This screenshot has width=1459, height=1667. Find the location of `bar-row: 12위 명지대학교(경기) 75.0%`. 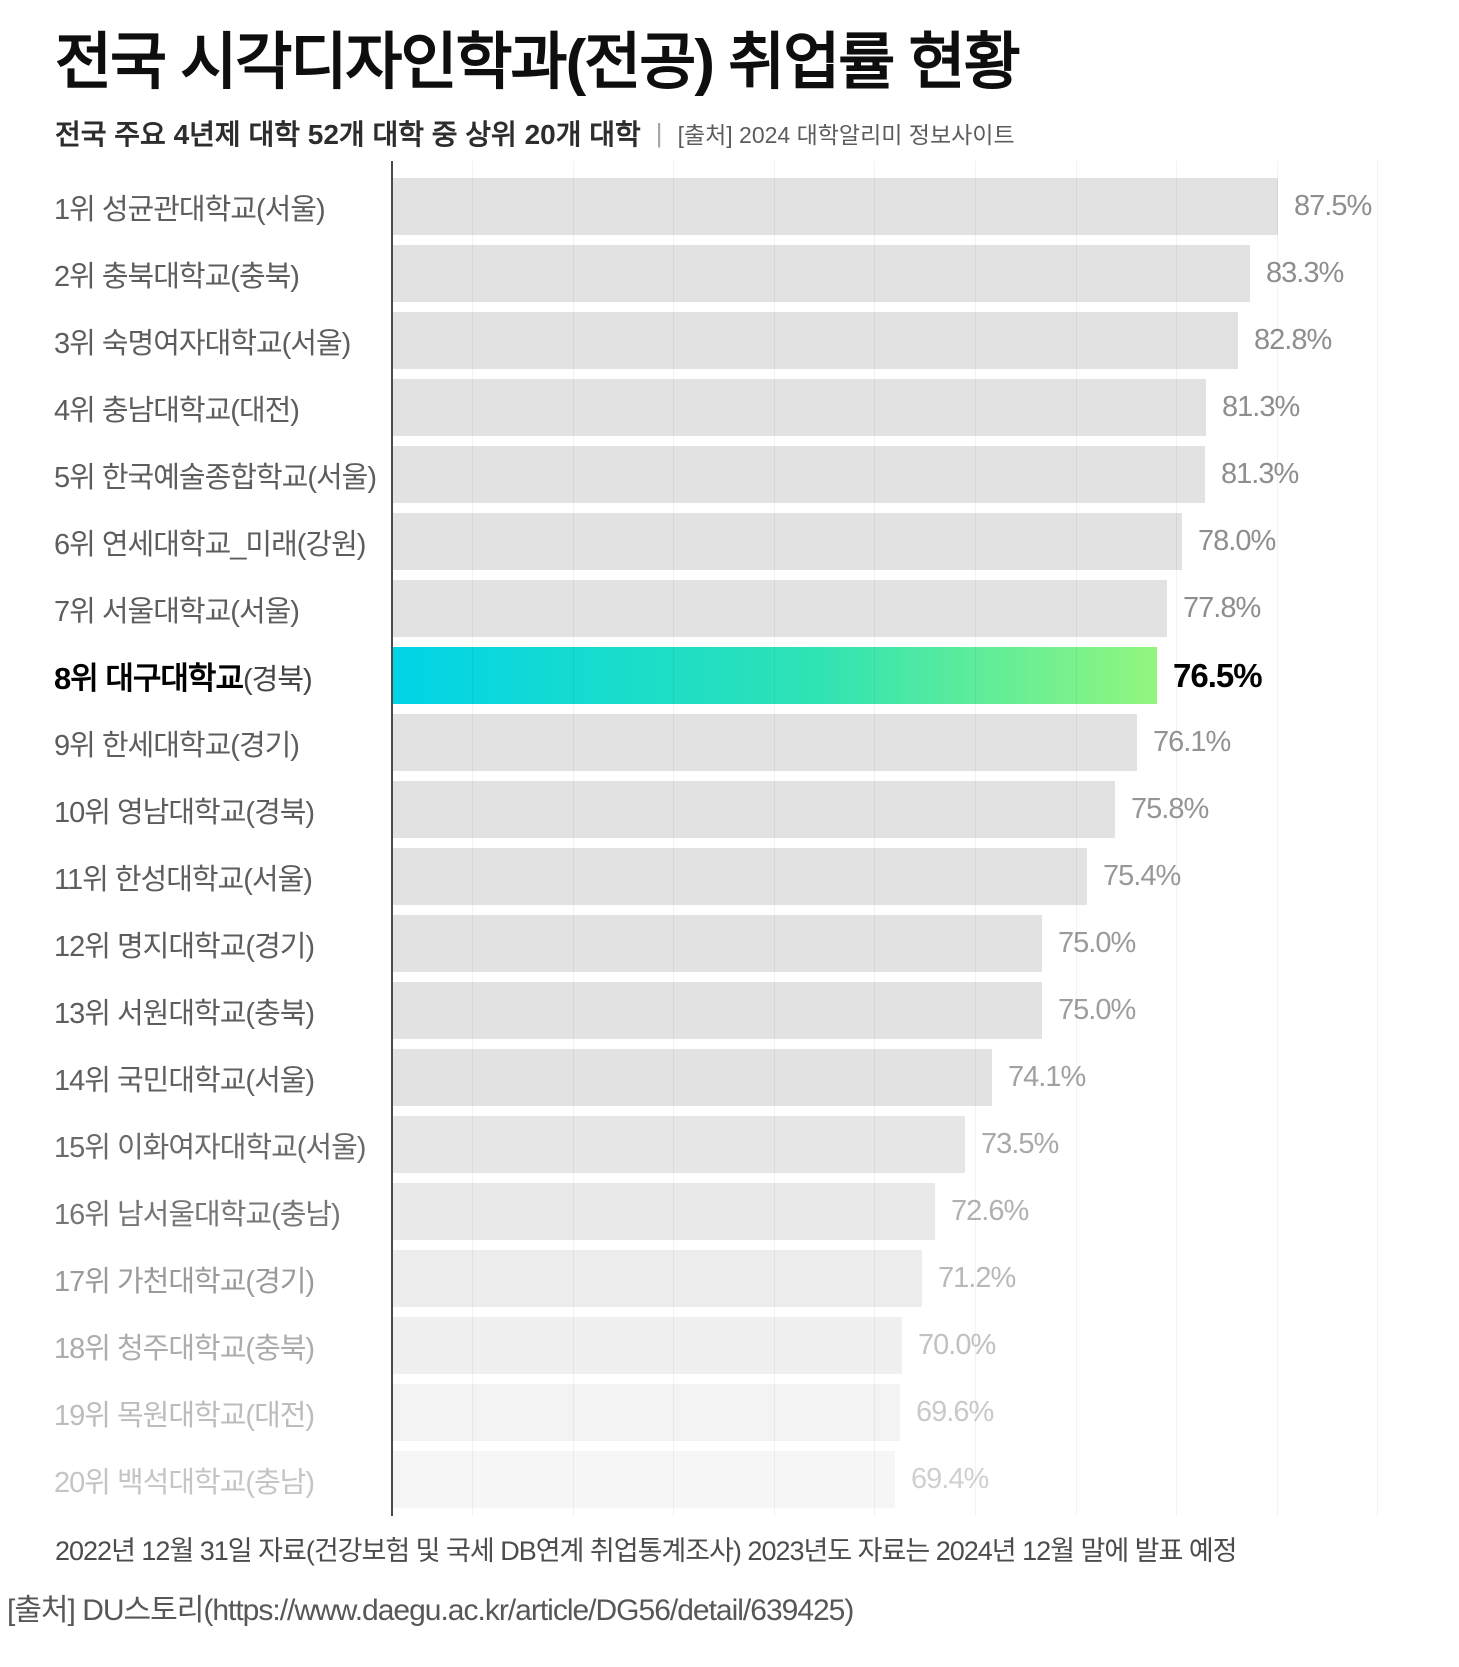

bar-row: 12위 명지대학교(경기) 75.0% is located at coordinates (729, 943).